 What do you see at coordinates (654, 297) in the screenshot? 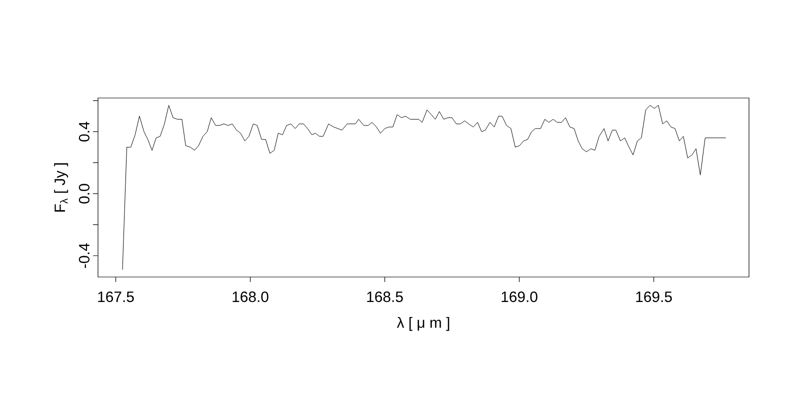
I see `x-tick-label: 169.5` at bounding box center [654, 297].